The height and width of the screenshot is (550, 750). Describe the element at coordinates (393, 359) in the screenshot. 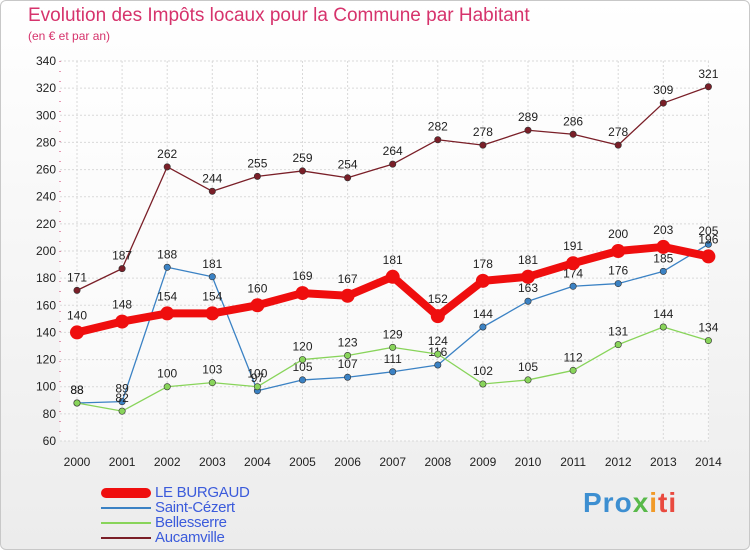

I see `data-label-saint-c-zert: 111` at that location.